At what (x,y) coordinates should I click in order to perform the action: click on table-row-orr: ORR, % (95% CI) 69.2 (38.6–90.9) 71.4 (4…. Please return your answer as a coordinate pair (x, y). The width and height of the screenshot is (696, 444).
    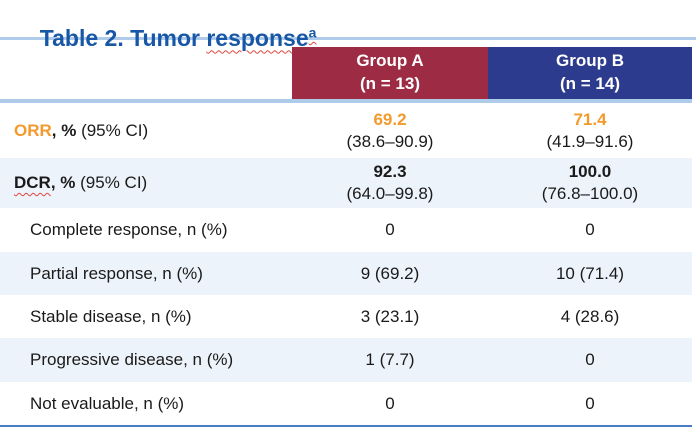
    Looking at the image, I should click on (346, 130).